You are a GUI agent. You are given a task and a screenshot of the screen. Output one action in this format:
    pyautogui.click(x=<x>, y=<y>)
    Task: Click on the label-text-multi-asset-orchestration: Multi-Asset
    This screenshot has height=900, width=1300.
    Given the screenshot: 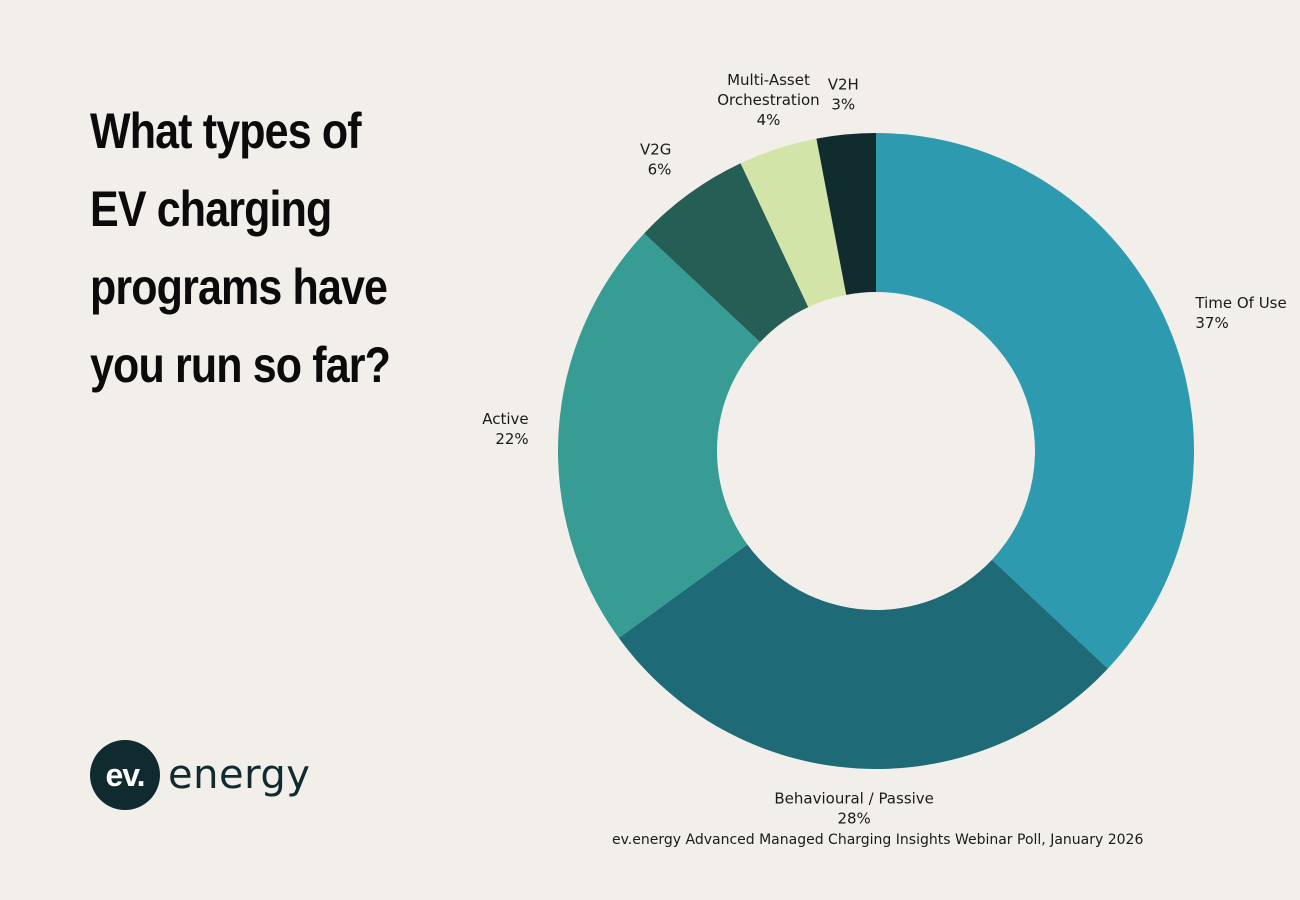 What is the action you would take?
    pyautogui.click(x=768, y=80)
    